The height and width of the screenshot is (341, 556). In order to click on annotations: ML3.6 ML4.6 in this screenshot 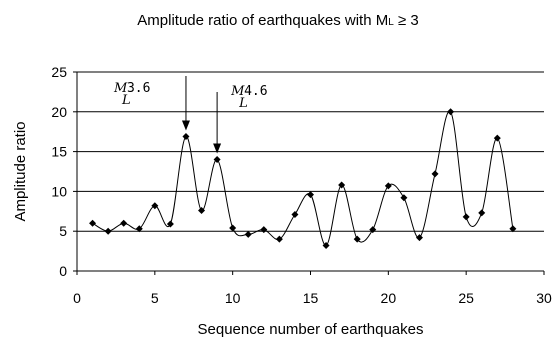, I will do `click(190, 115)`.